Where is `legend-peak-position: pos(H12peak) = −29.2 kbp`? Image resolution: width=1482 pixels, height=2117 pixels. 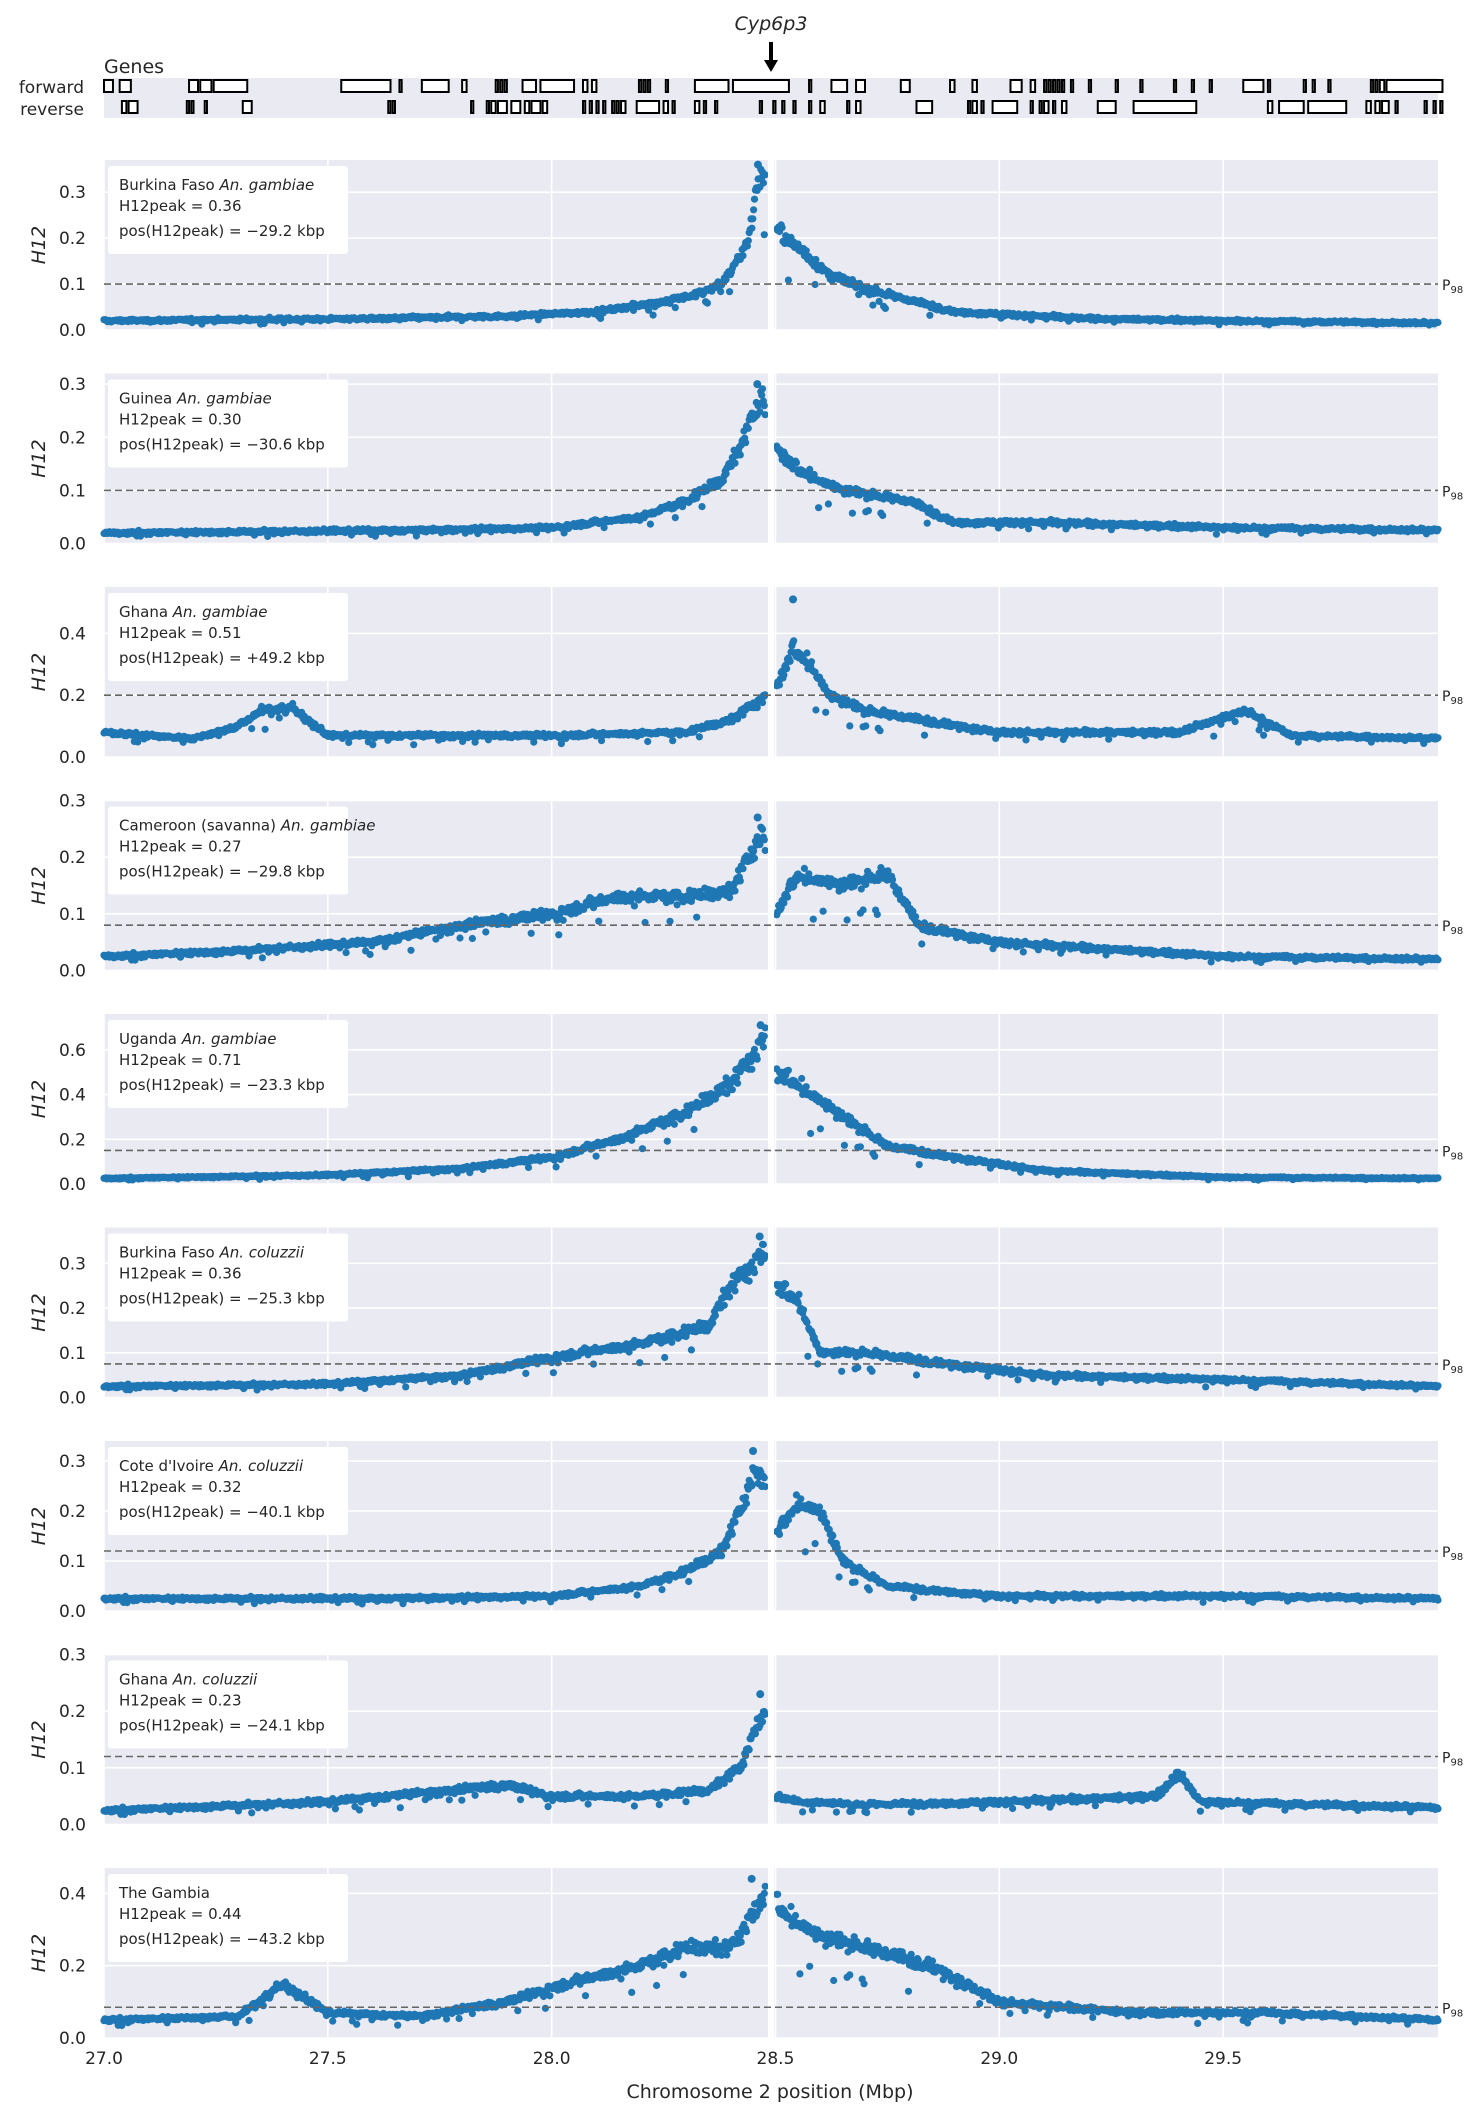
legend-peak-position: pos(H12peak) = −29.2 kbp is located at coordinates (222, 231).